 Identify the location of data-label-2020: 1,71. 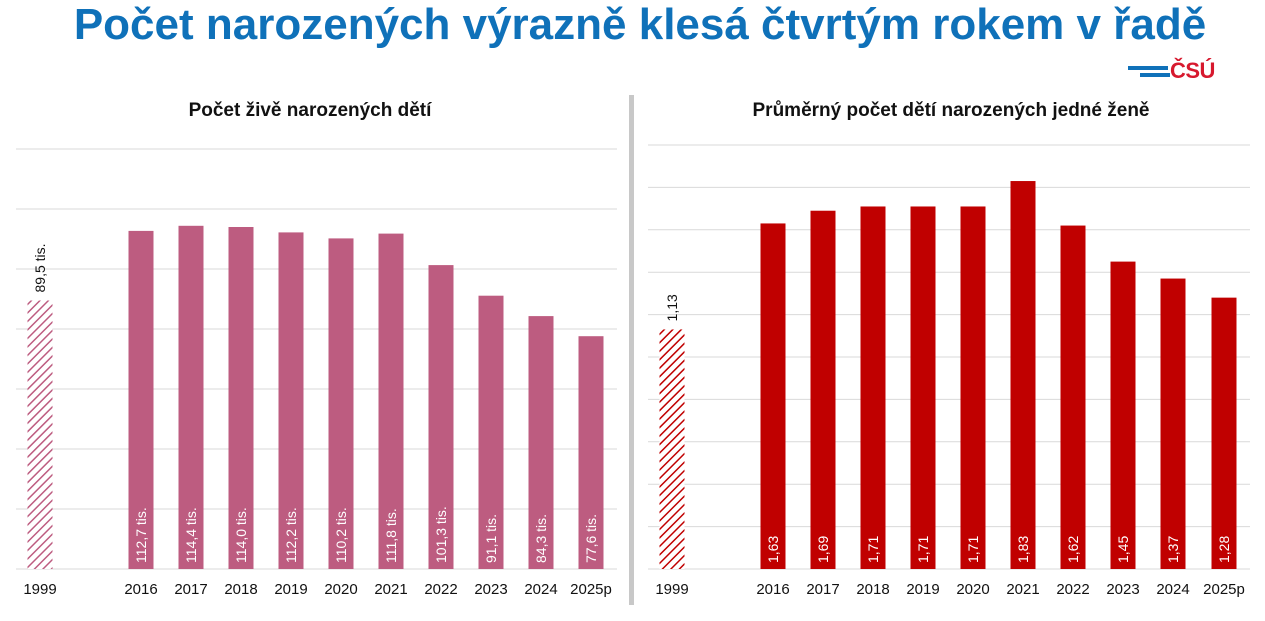
(973, 549).